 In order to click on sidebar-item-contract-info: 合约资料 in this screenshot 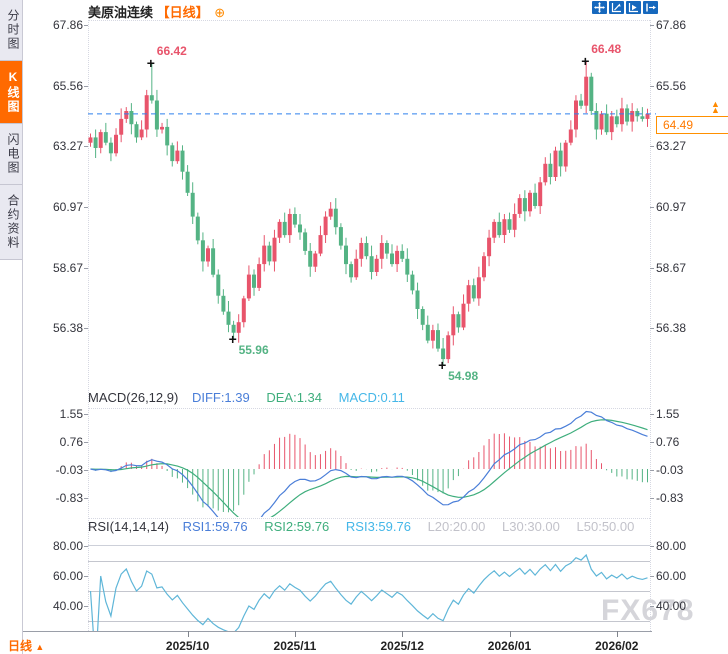, I will do `click(11, 222)`.